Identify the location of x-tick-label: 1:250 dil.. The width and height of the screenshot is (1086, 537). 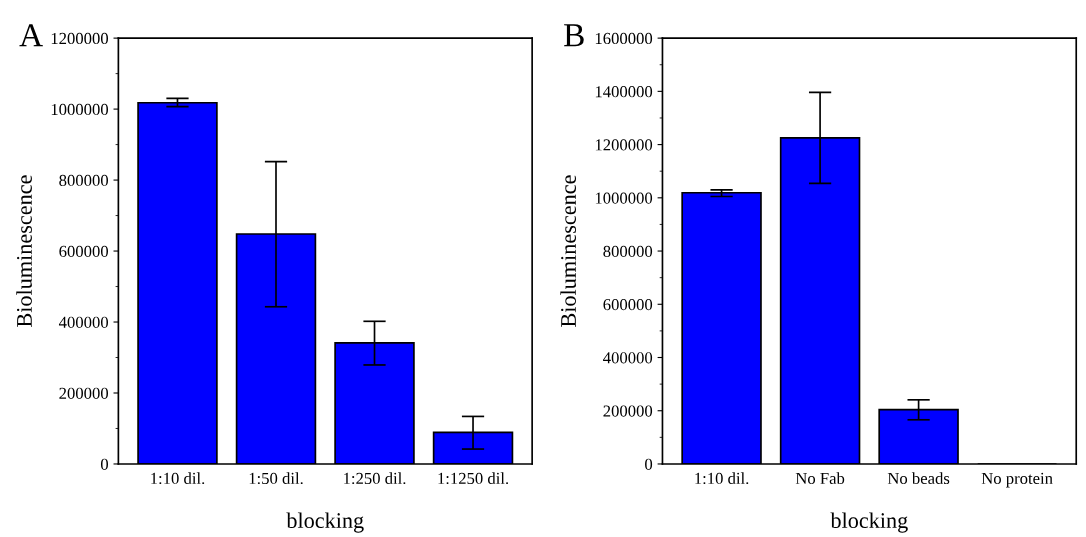
(375, 478).